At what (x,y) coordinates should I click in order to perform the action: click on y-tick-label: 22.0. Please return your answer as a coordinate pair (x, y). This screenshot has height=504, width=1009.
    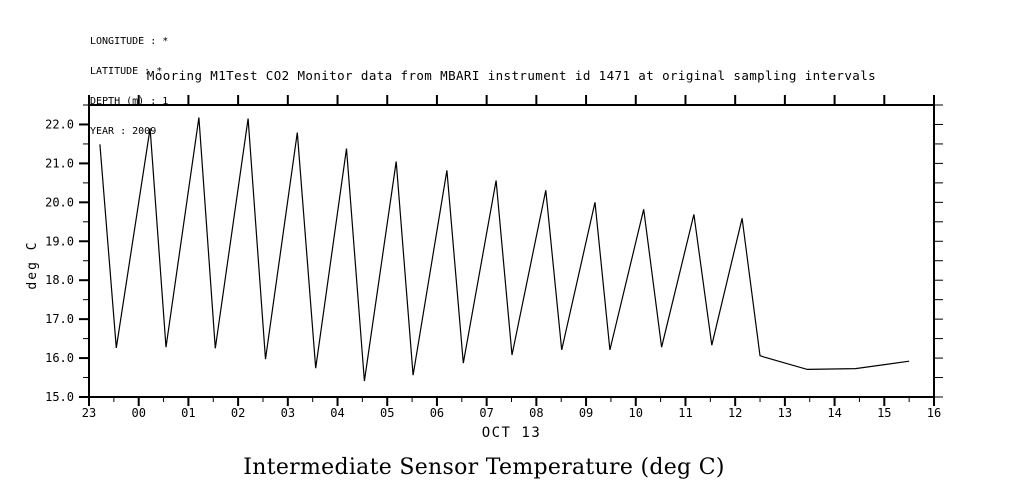
    Looking at the image, I should click on (59, 124).